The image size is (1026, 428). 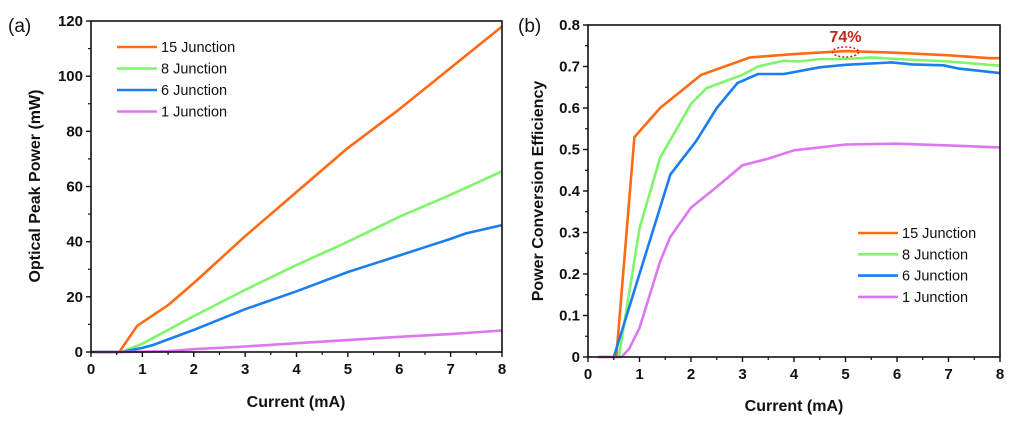 What do you see at coordinates (79, 352) in the screenshot?
I see `y-tick-label-a-0: 0` at bounding box center [79, 352].